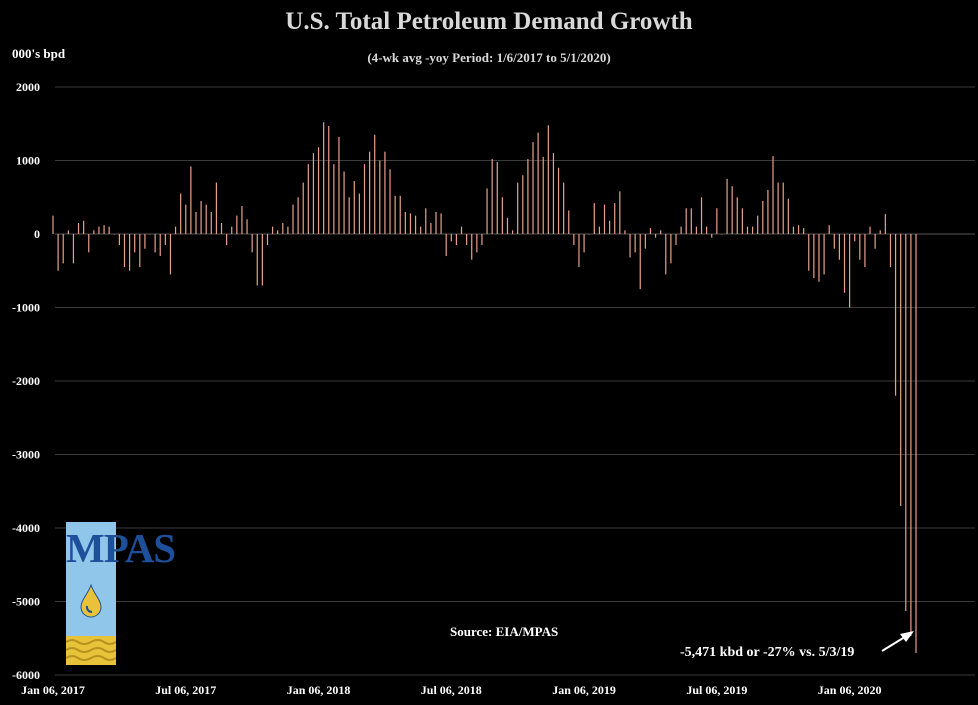  I want to click on y-tick-label: -3000, so click(26, 455).